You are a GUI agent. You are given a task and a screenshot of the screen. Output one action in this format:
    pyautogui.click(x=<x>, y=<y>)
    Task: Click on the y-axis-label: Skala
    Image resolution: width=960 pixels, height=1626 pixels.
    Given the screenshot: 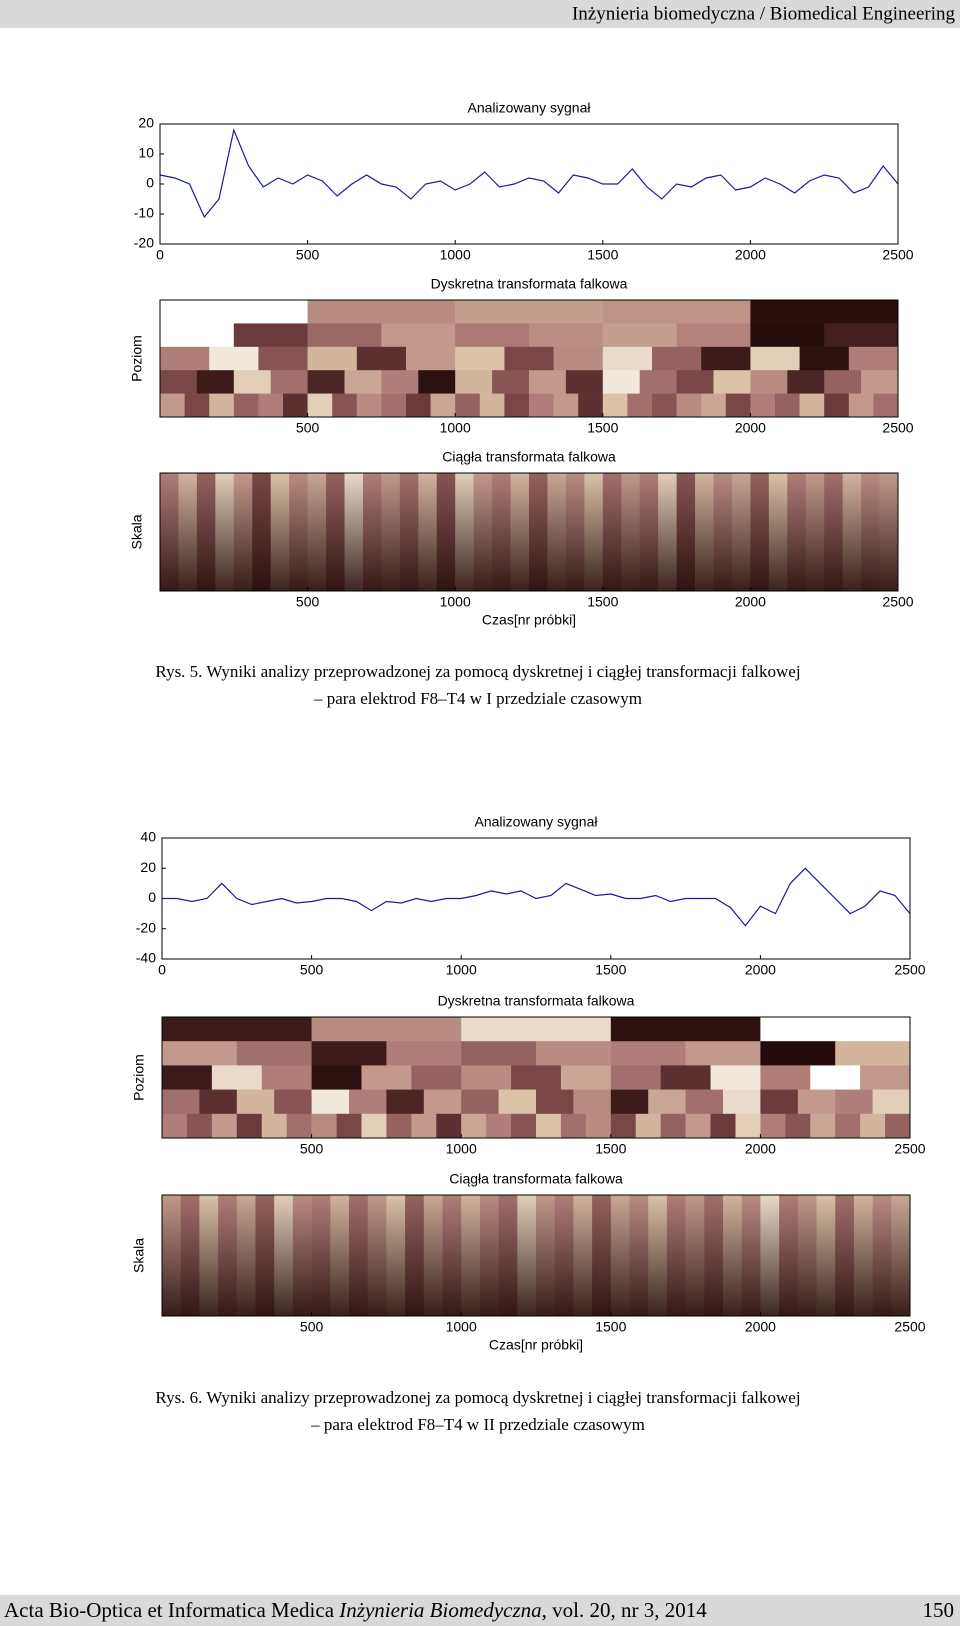 What is the action you would take?
    pyautogui.click(x=139, y=1255)
    